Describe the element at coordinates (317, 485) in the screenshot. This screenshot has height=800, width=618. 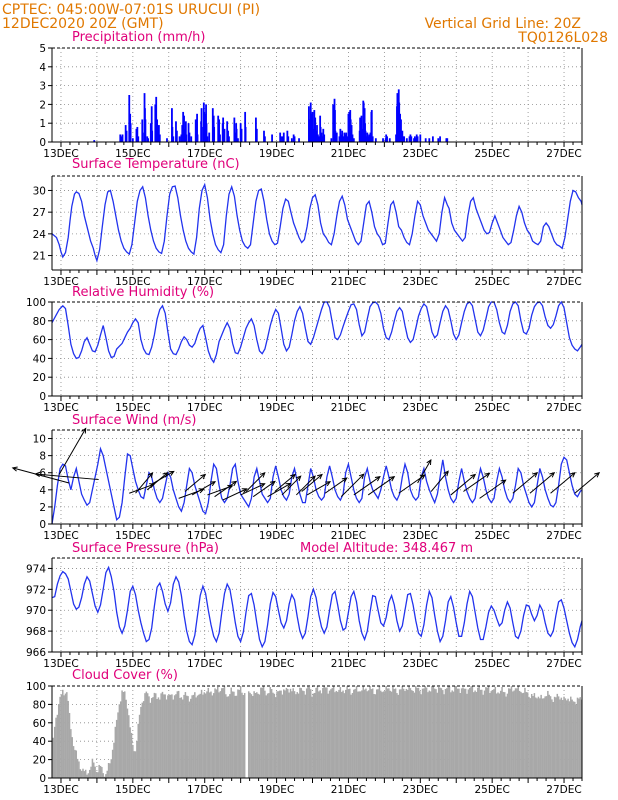
I see `wind-line` at that location.